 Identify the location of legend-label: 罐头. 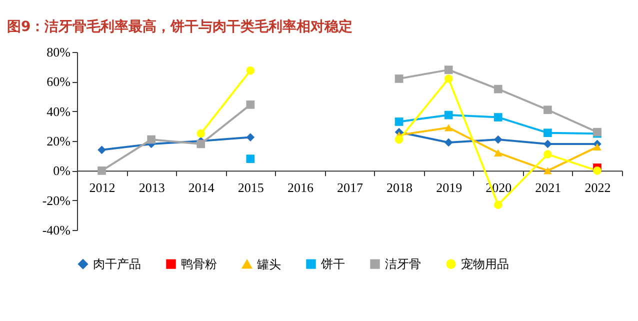
(269, 264).